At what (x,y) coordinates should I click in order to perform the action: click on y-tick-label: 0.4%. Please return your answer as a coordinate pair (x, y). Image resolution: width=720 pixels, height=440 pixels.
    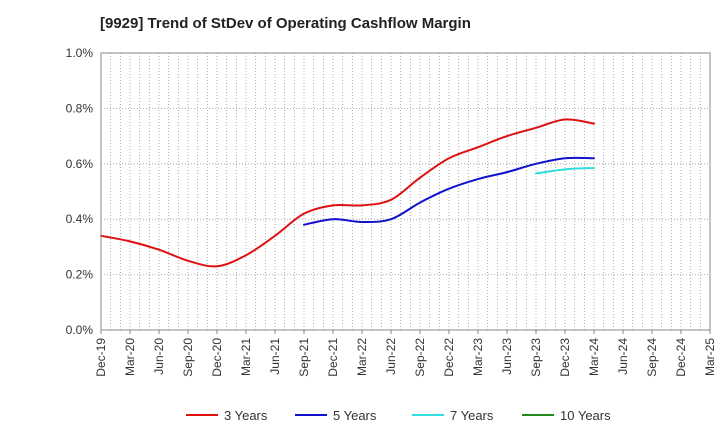
    Looking at the image, I should click on (80, 219).